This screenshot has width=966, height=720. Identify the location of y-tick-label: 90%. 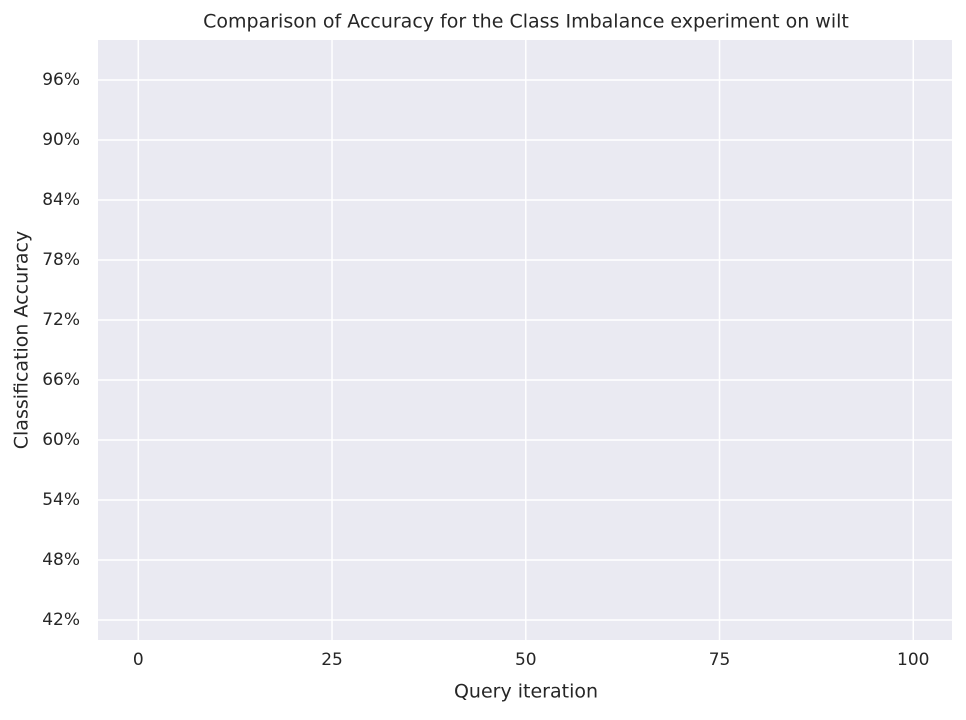
(61, 140).